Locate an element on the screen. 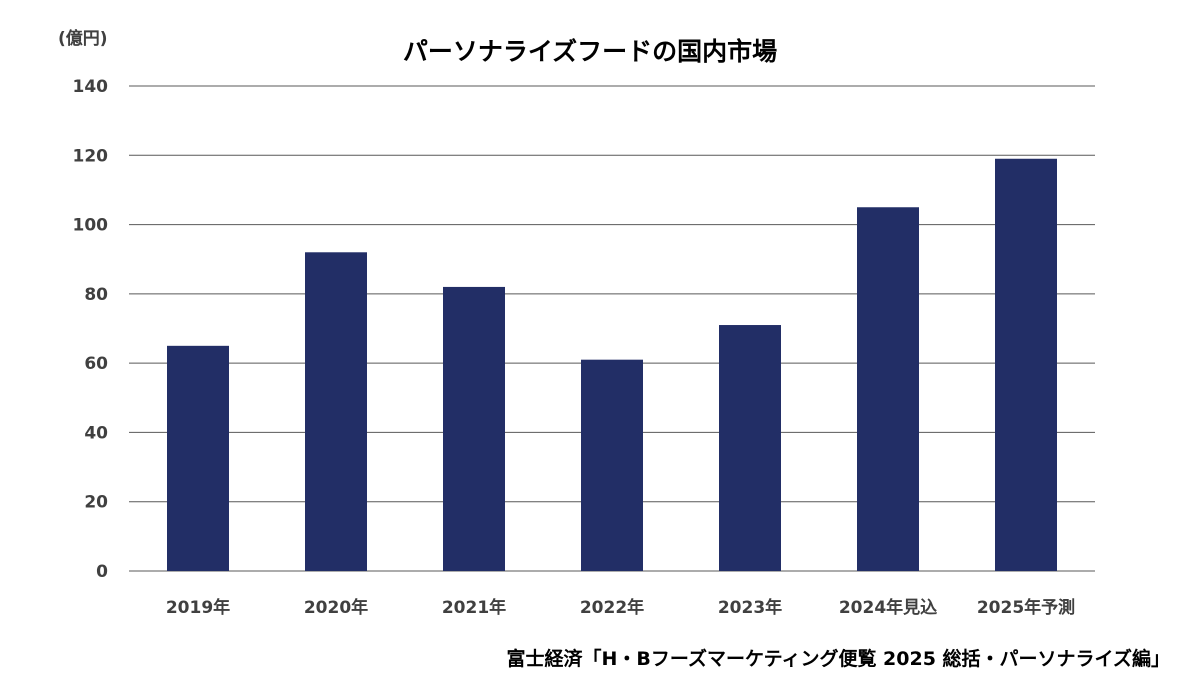  chart-title: パーソナライズフードの国内市場 is located at coordinates (590, 51).